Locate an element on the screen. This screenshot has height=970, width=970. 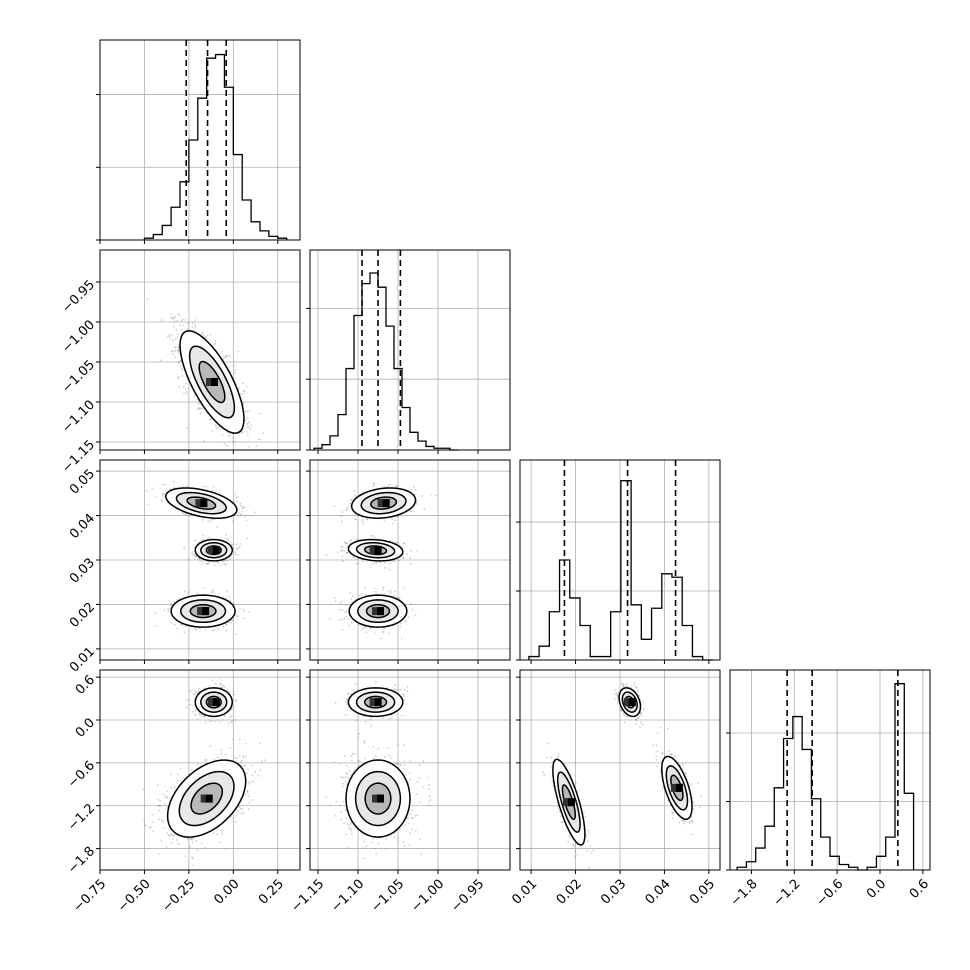
y-tick-label-3-0: −1.8 is located at coordinates (81, 860).